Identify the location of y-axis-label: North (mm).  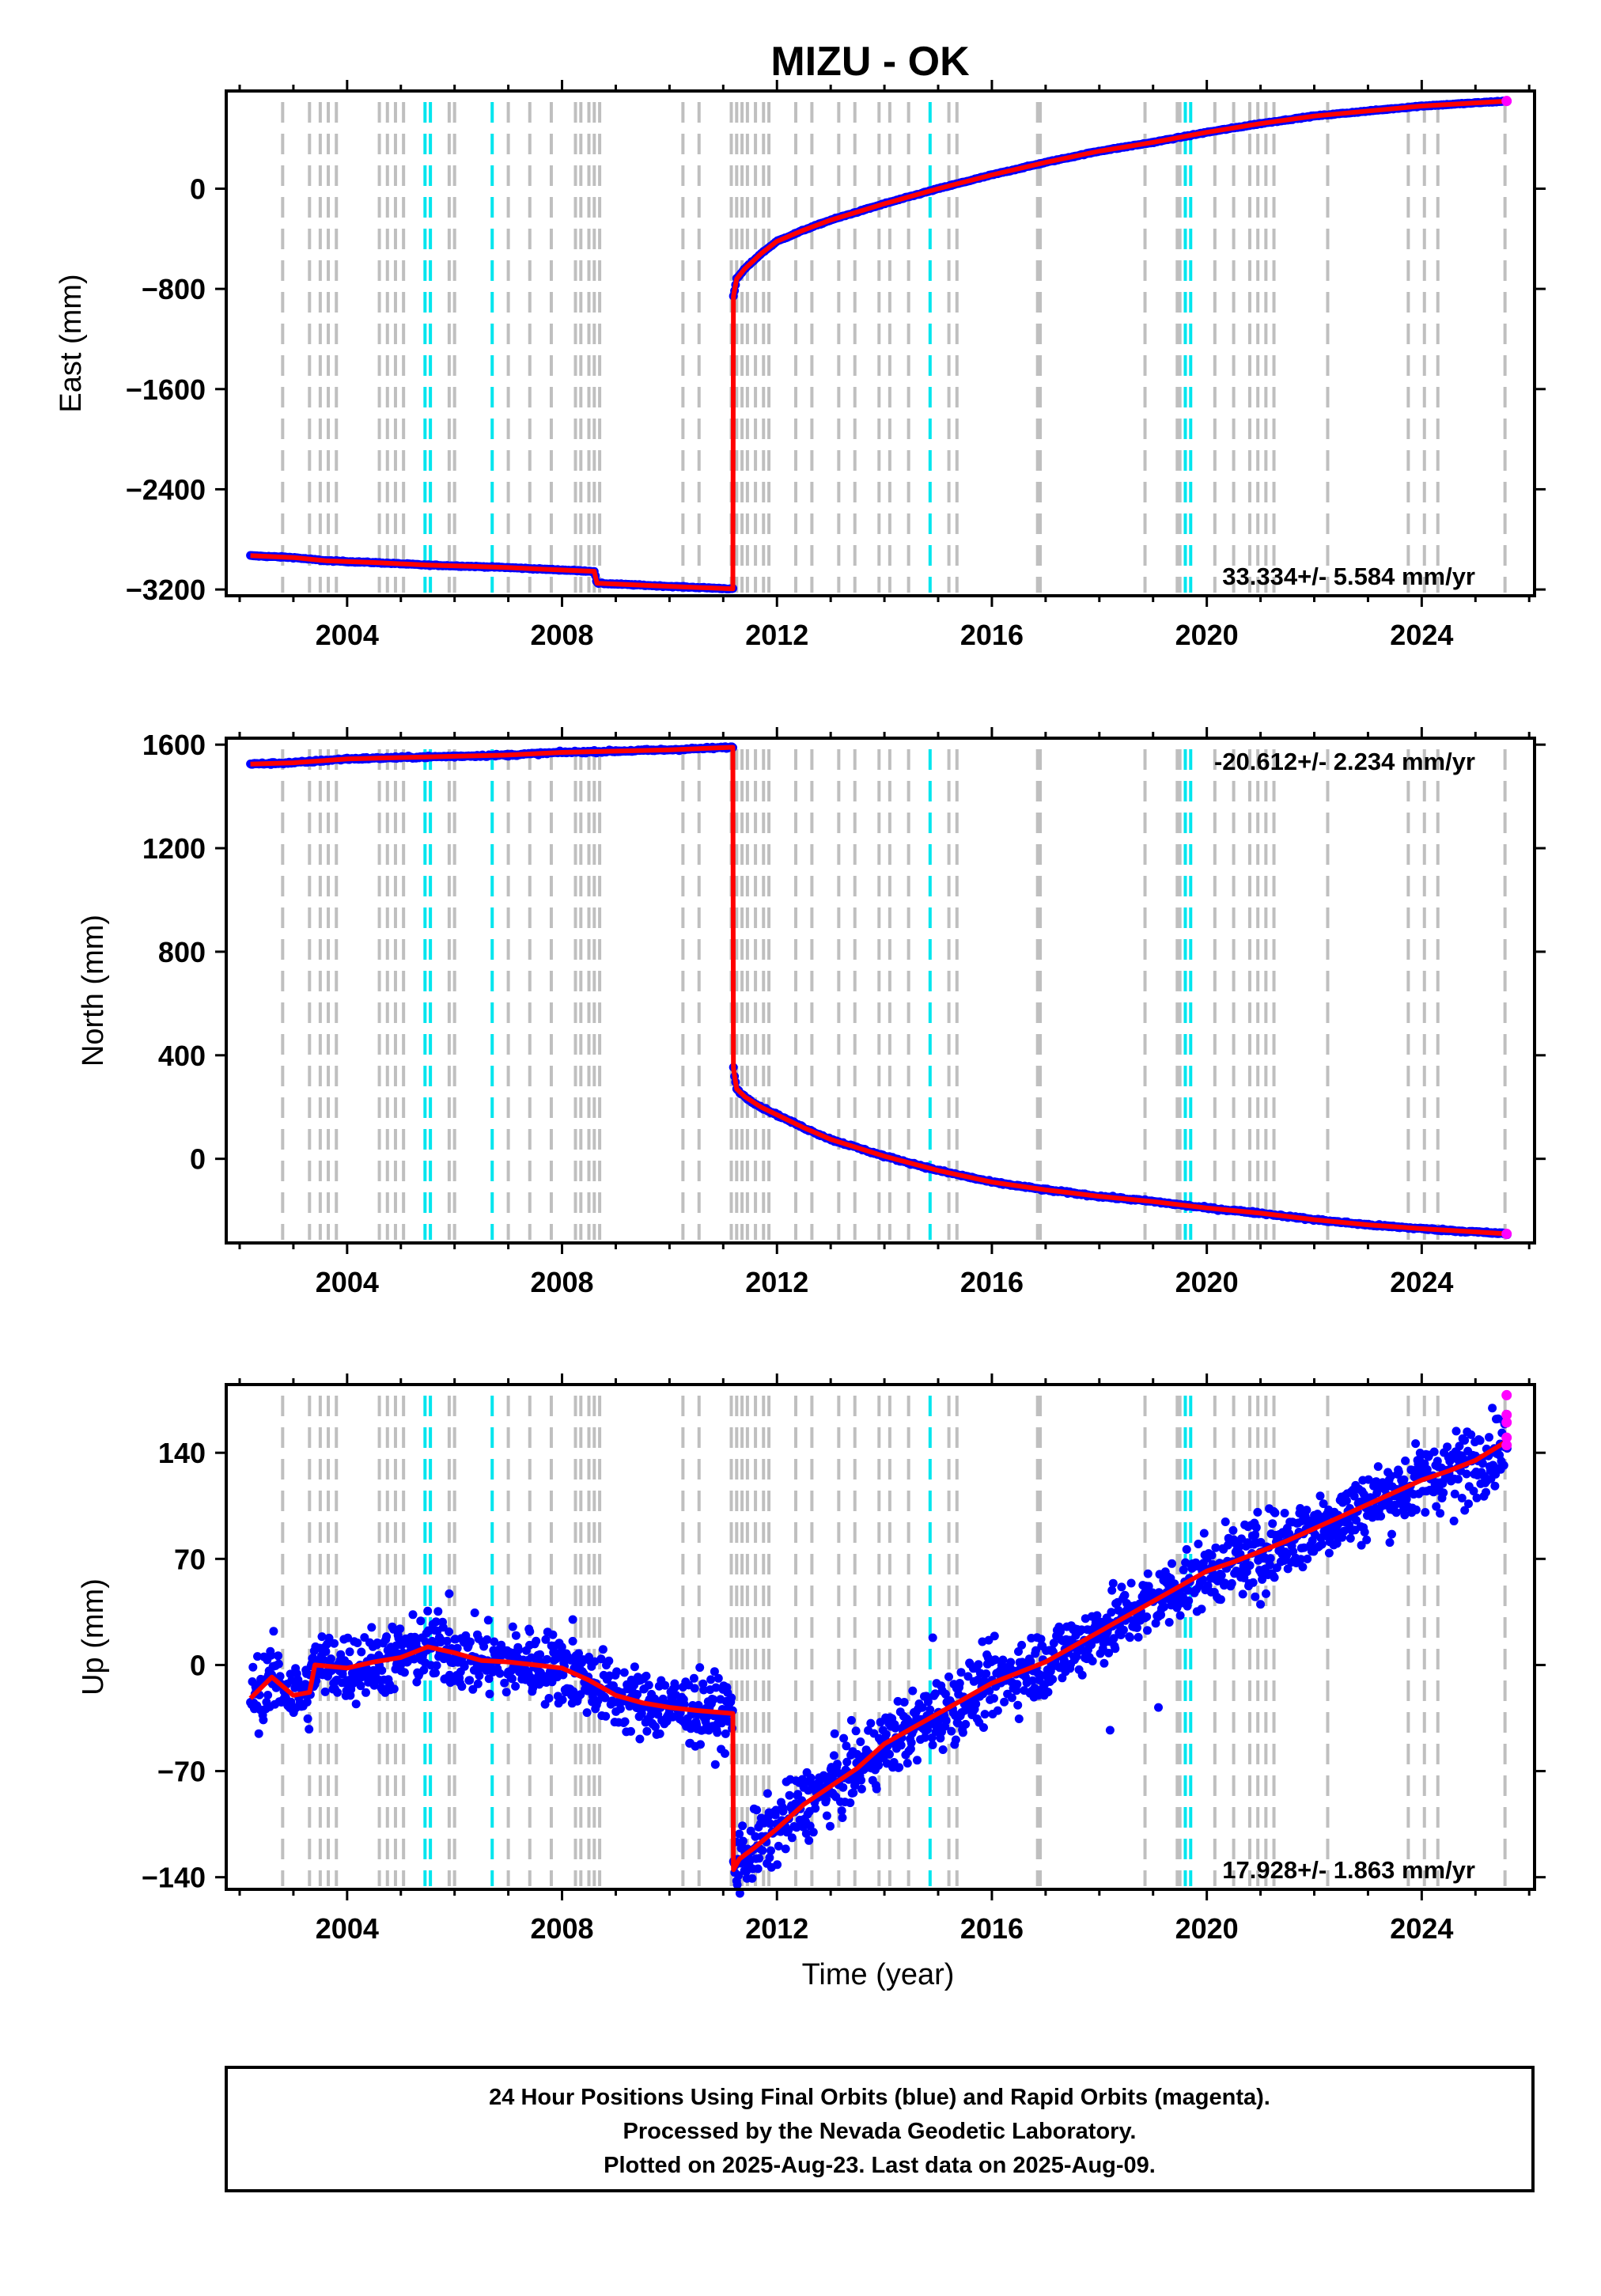
(93, 991).